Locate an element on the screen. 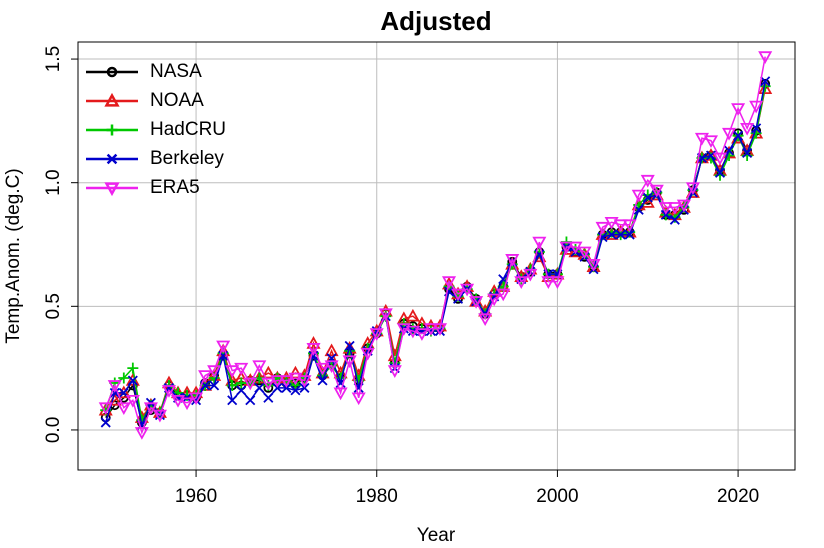  legend-item: ERA5 is located at coordinates (143, 187).